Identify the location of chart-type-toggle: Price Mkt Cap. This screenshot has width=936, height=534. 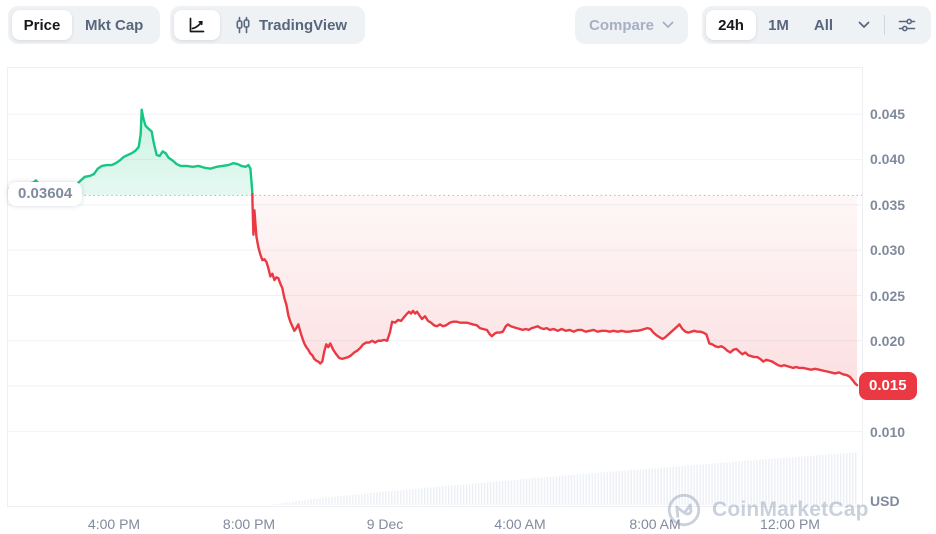
(84, 25).